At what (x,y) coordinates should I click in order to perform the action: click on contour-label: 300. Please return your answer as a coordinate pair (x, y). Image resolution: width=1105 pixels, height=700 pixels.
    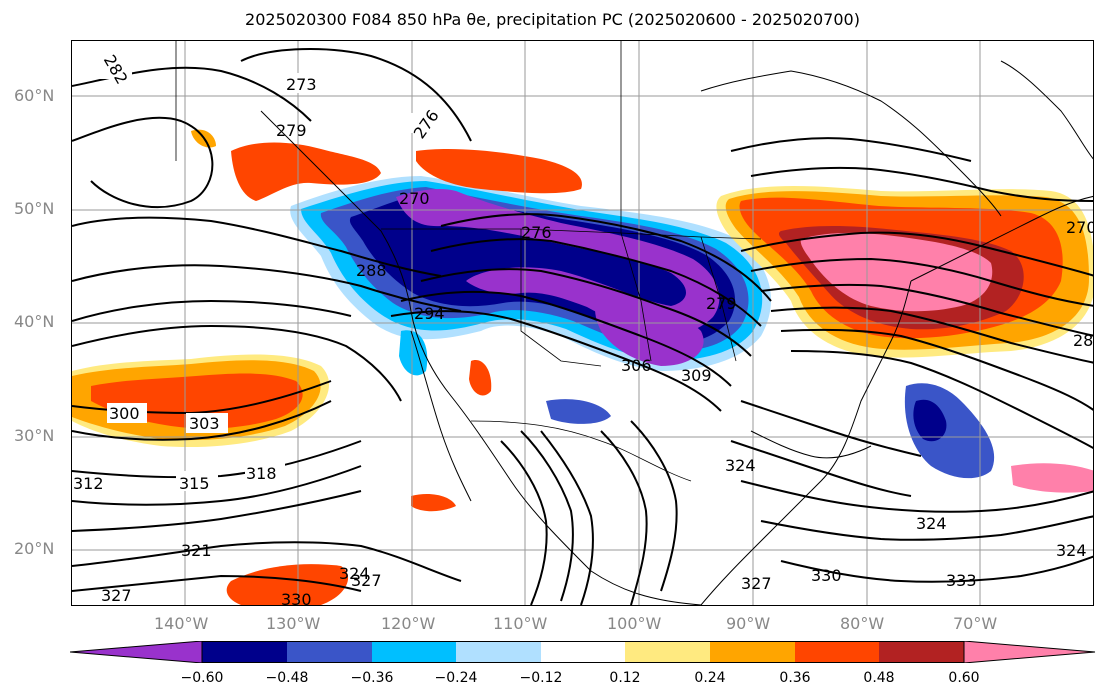
    Looking at the image, I should click on (124, 413).